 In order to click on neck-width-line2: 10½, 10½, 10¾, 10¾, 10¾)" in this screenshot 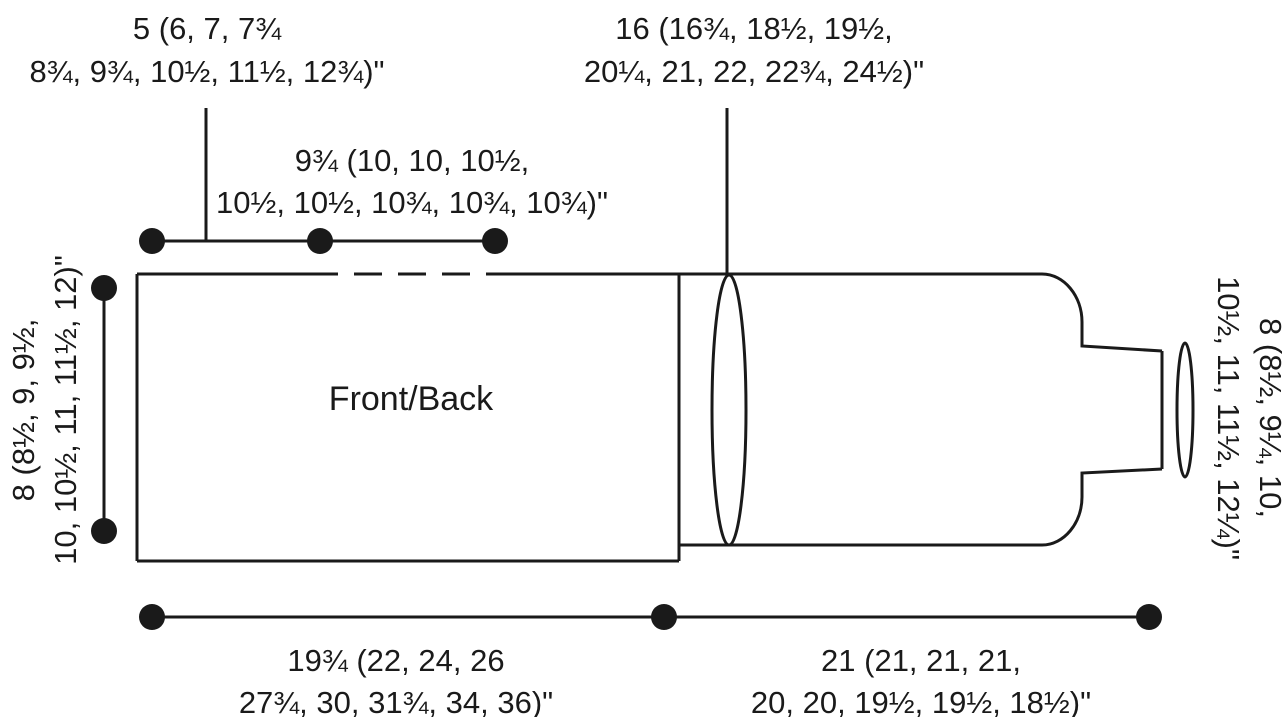, I will do `click(412, 202)`.